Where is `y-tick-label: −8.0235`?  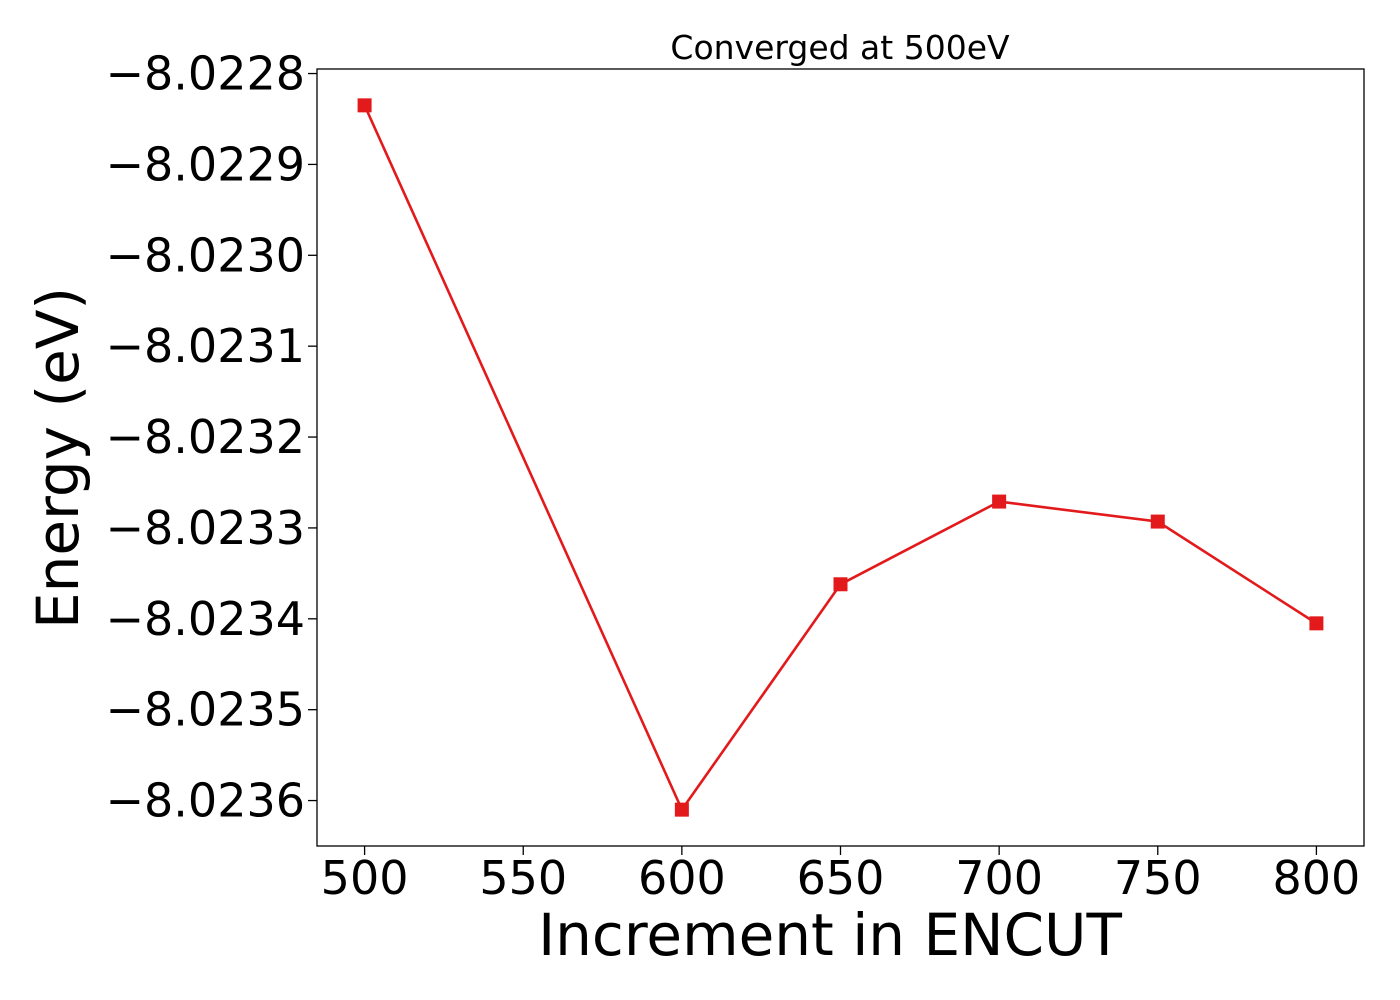
y-tick-label: −8.0235 is located at coordinates (206, 710).